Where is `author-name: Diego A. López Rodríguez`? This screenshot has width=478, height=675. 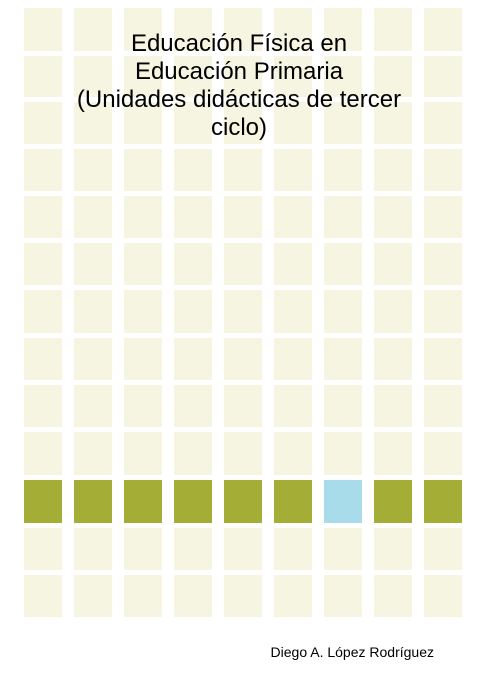
author-name: Diego A. López Rodríguez is located at coordinates (352, 652).